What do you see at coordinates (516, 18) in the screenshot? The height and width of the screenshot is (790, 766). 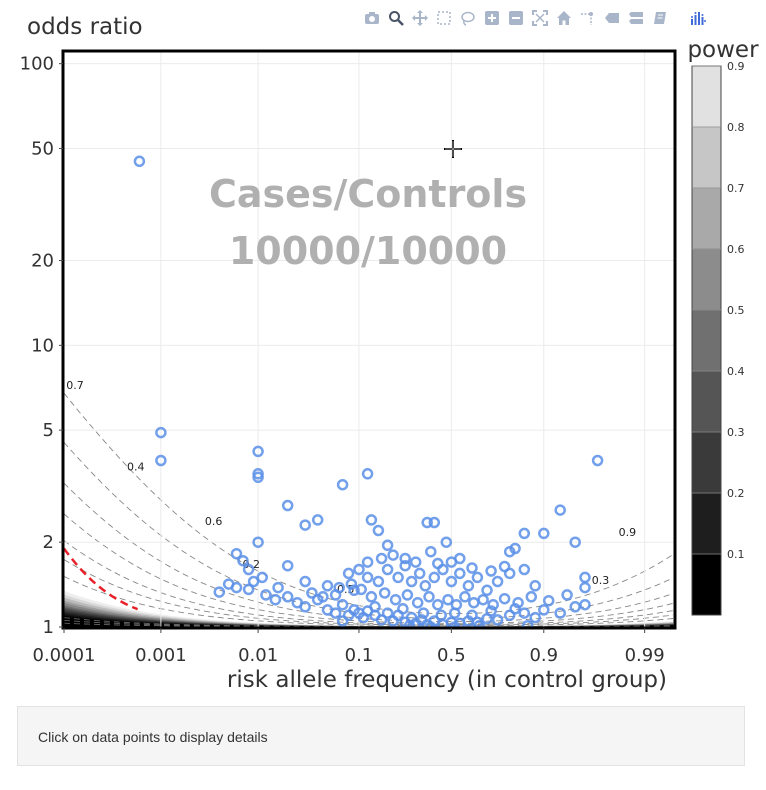 I see `zoom-out-icon` at bounding box center [516, 18].